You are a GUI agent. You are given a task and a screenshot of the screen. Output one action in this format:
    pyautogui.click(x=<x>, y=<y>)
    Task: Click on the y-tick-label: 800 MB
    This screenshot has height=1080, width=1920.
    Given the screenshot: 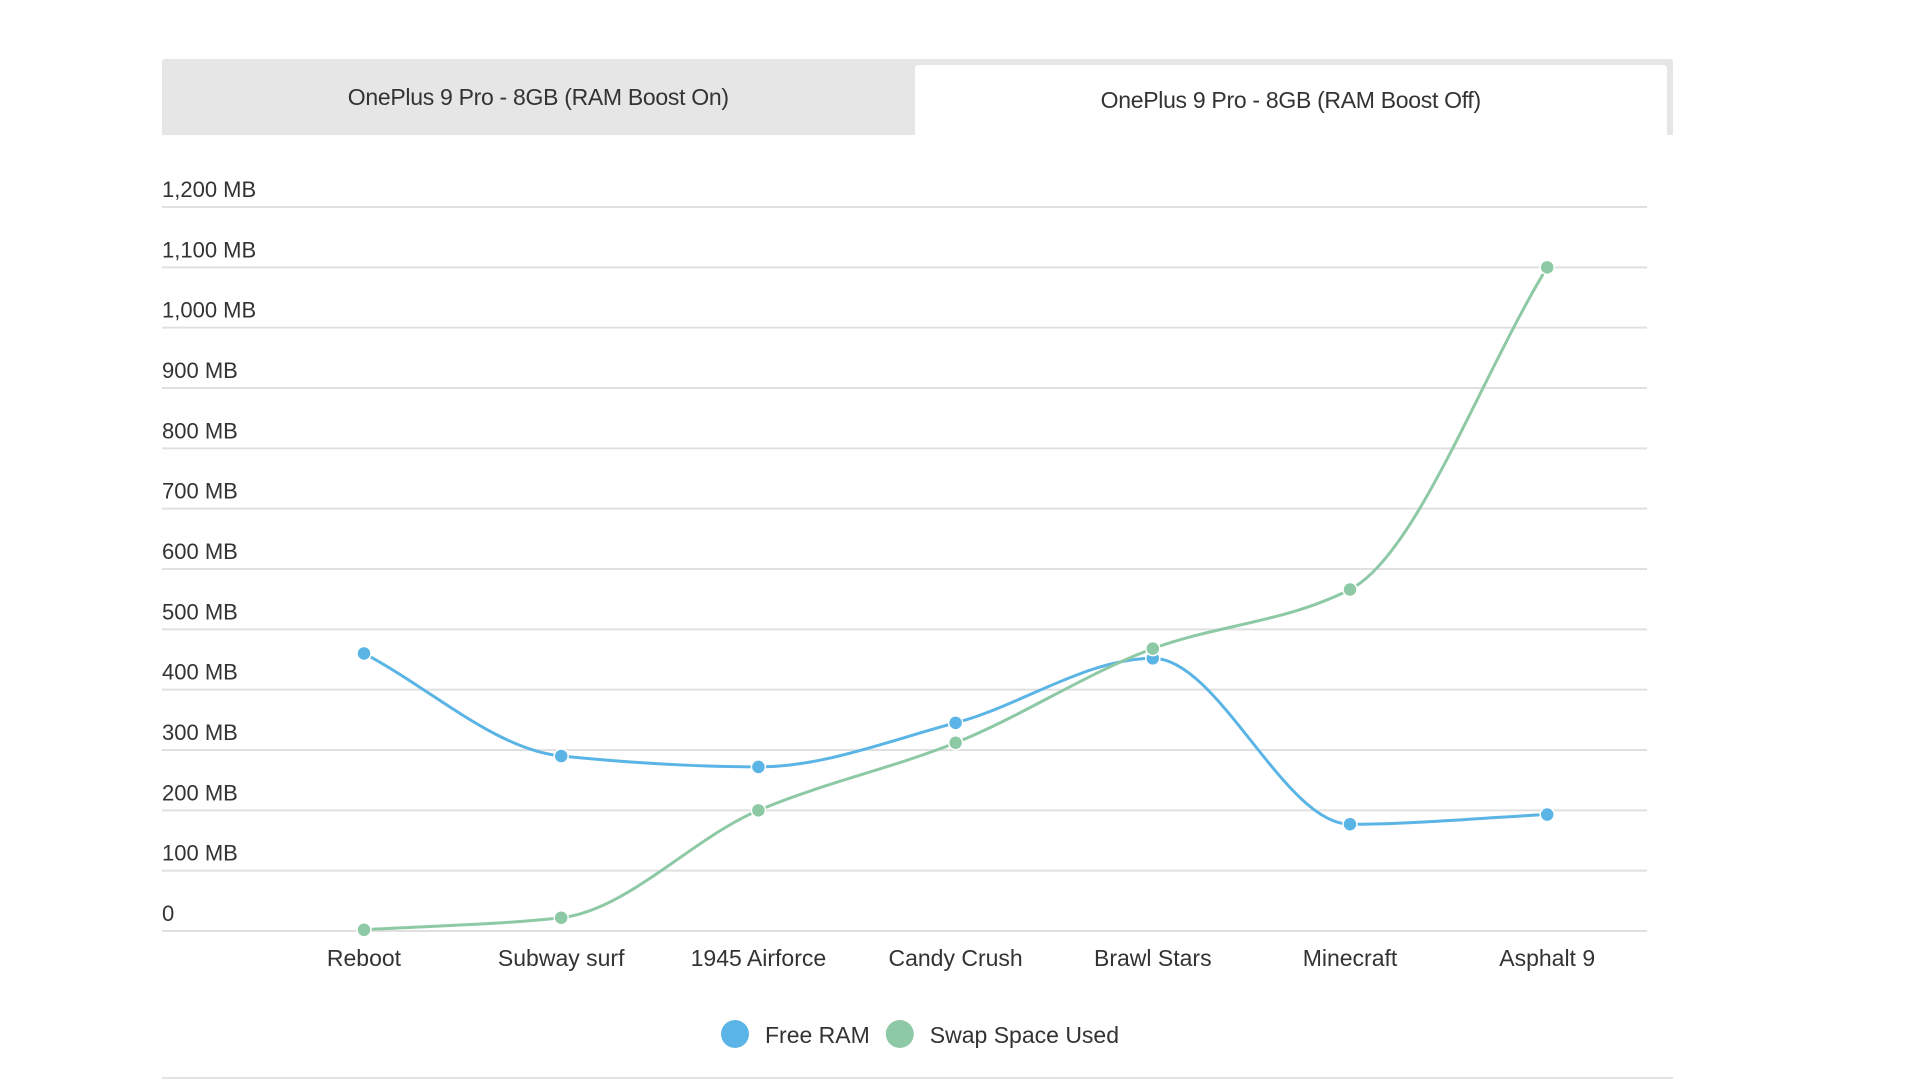 What is the action you would take?
    pyautogui.click(x=200, y=430)
    